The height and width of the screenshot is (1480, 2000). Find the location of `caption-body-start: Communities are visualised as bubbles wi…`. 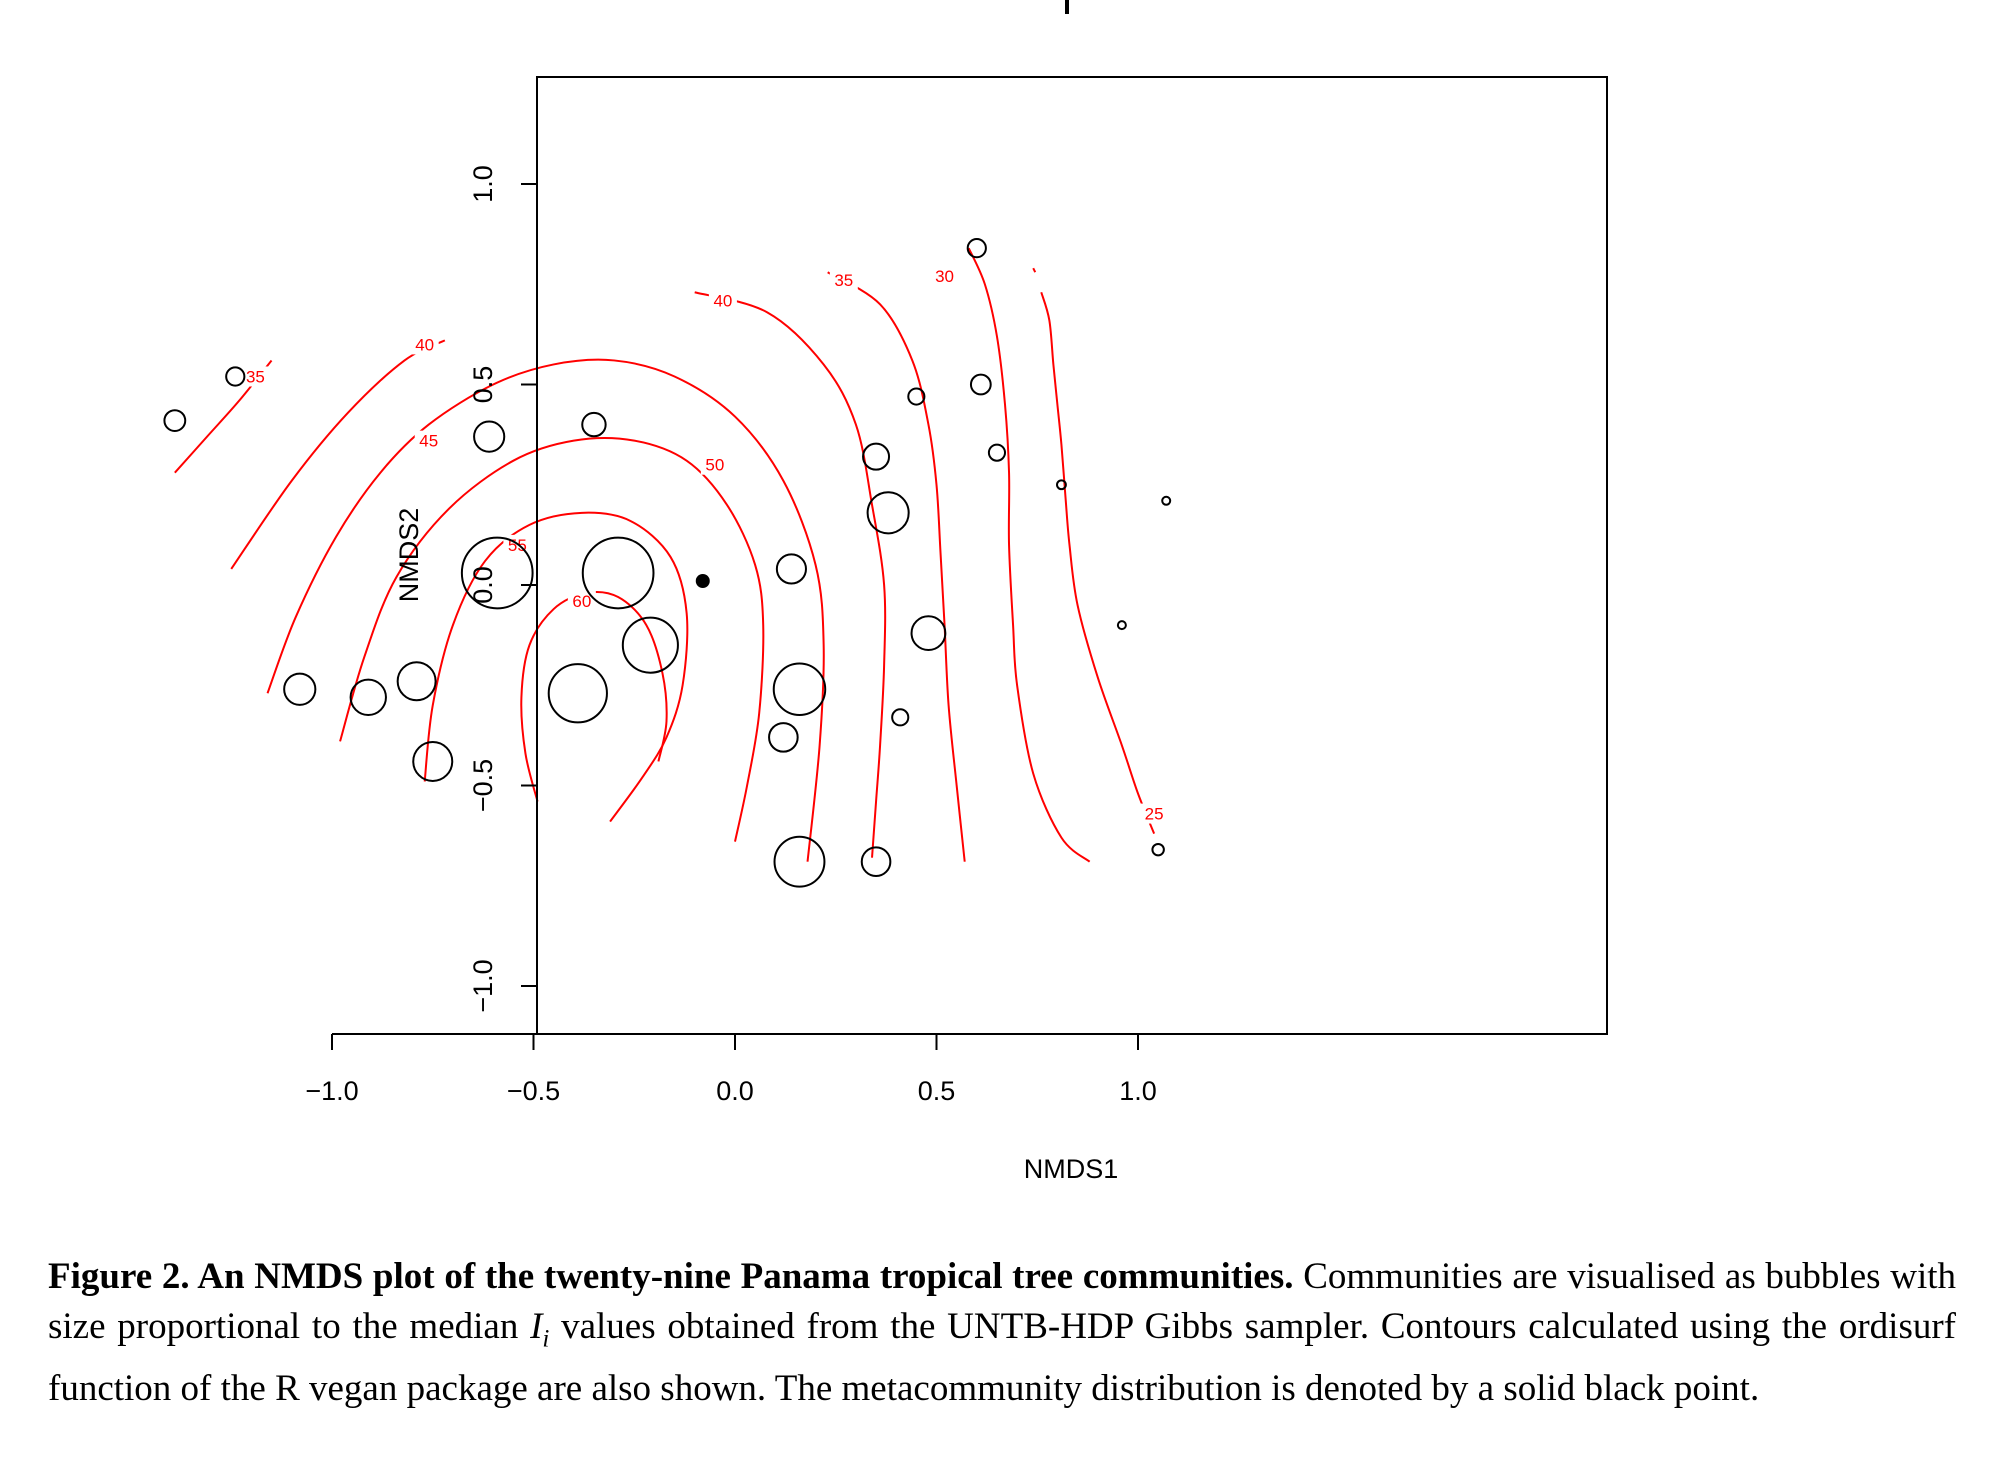

caption-body-start: Communities are visualised as bubbles wi… is located at coordinates (1002, 1301).